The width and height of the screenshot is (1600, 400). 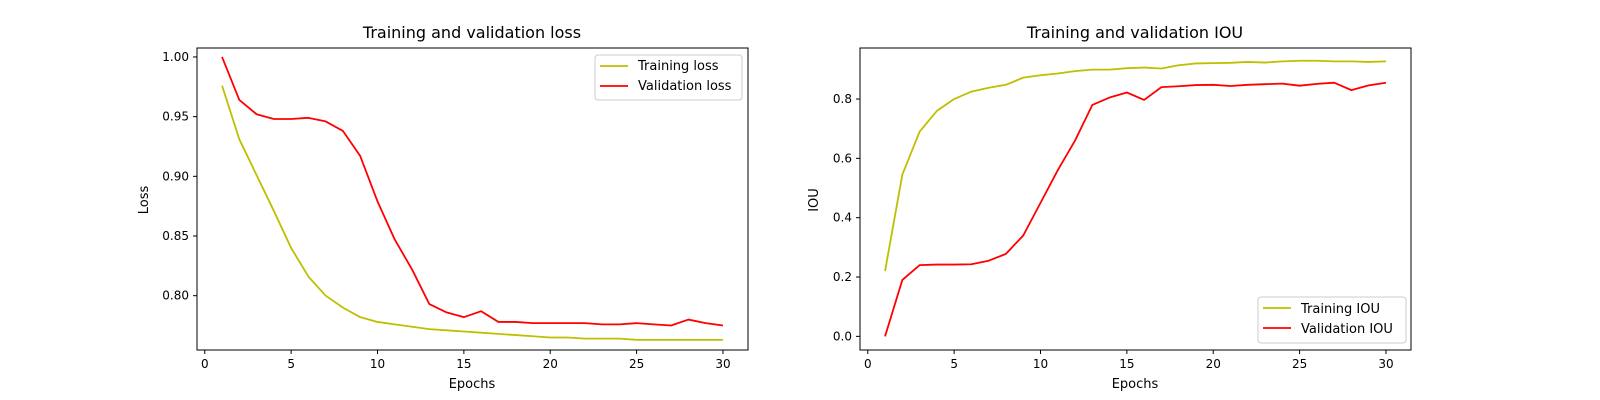 What do you see at coordinates (842, 158) in the screenshot?
I see `iou-y-tick-label: 0.6` at bounding box center [842, 158].